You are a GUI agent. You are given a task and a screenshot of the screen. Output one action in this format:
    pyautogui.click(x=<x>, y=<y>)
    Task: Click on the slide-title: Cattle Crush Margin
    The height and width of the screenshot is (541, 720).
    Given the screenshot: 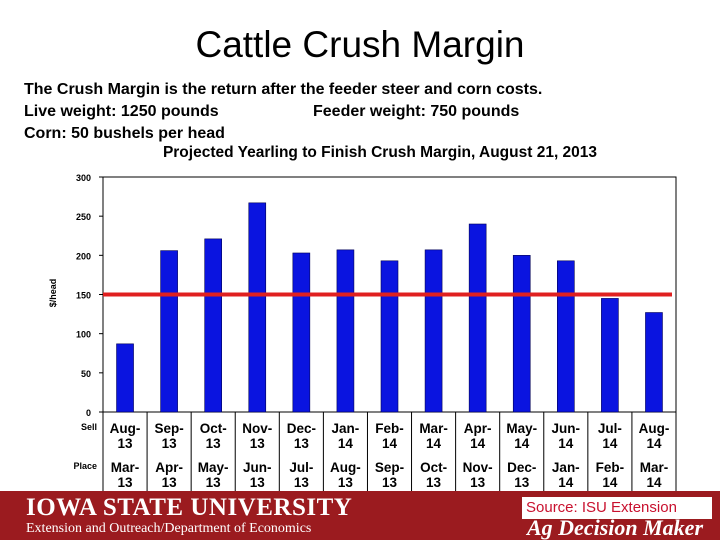 What is the action you would take?
    pyautogui.click(x=360, y=44)
    